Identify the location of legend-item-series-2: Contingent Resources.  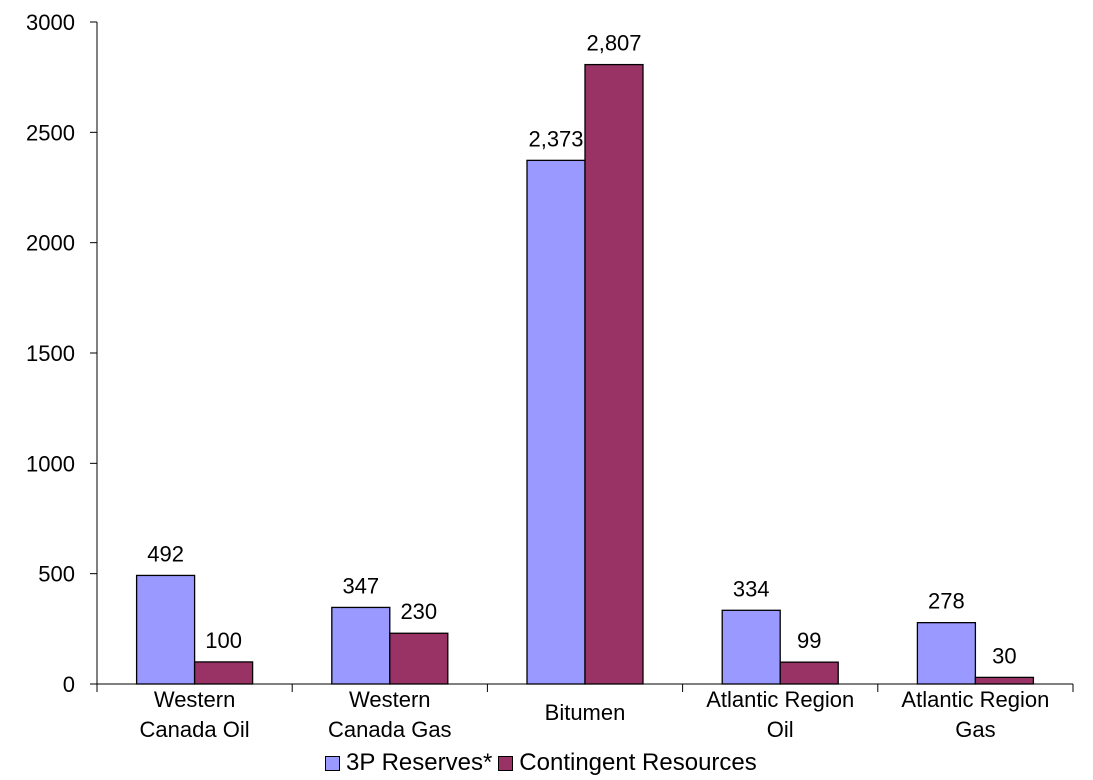
(627, 763).